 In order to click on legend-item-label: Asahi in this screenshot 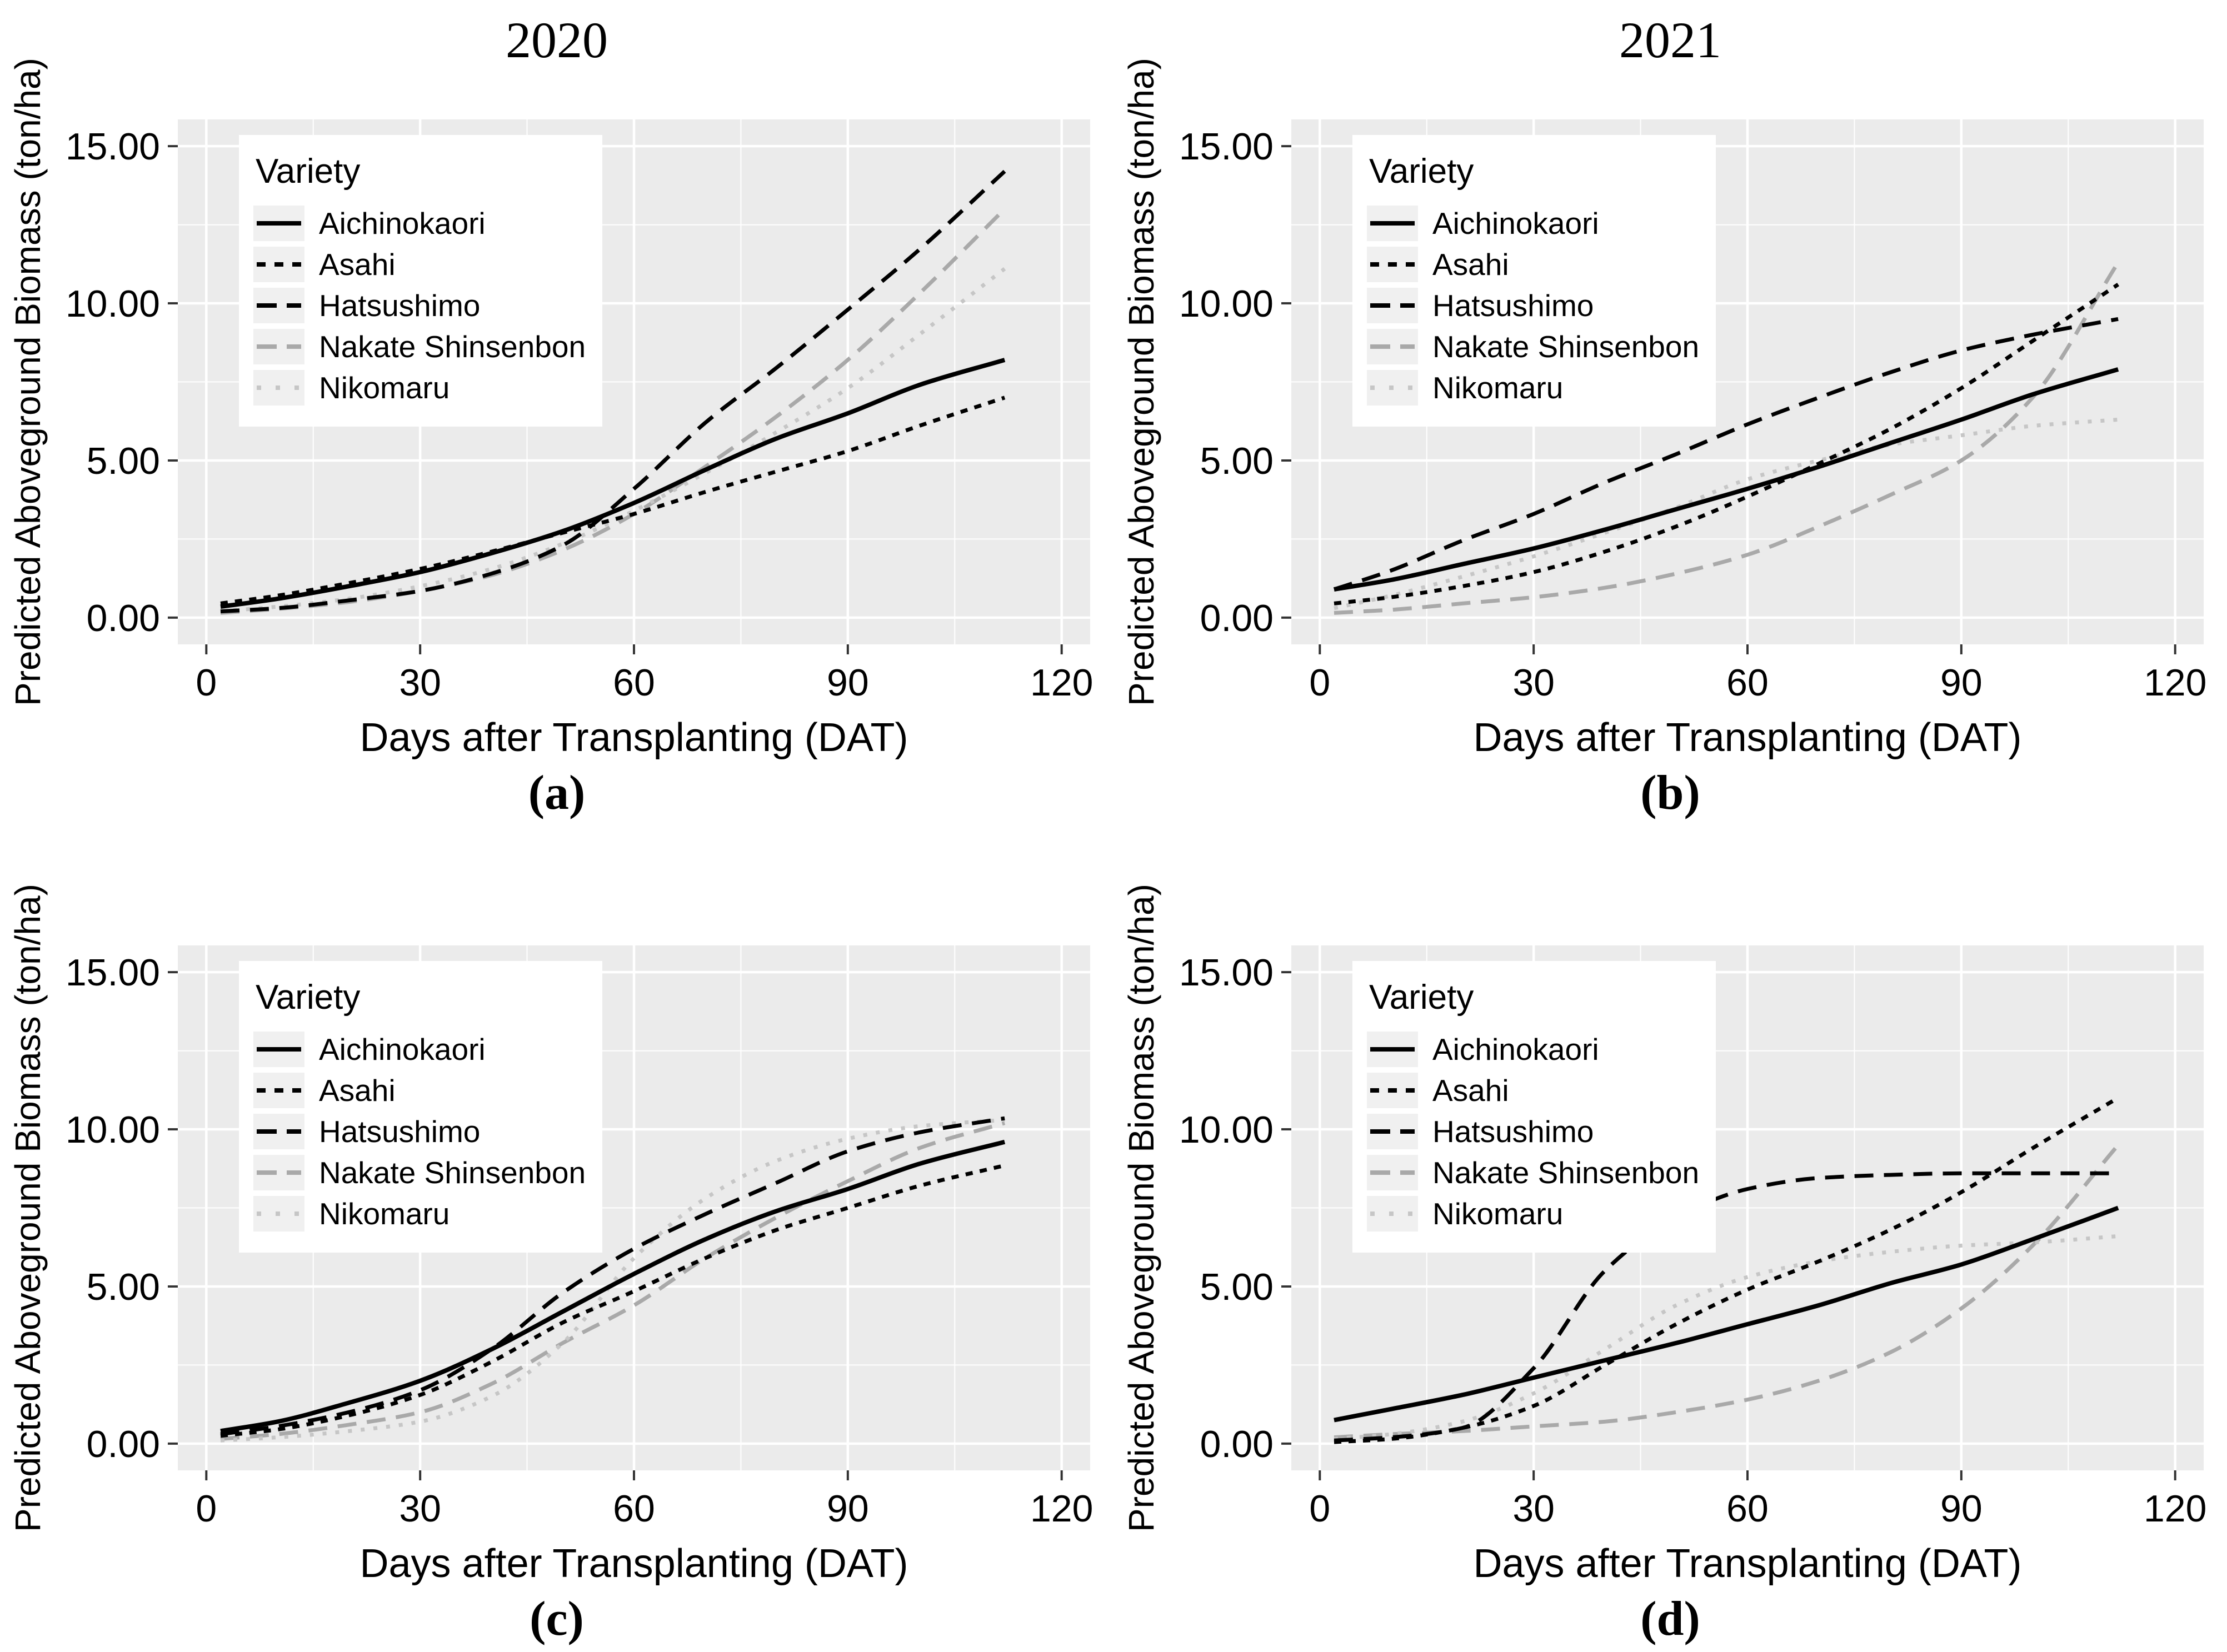, I will do `click(357, 264)`.